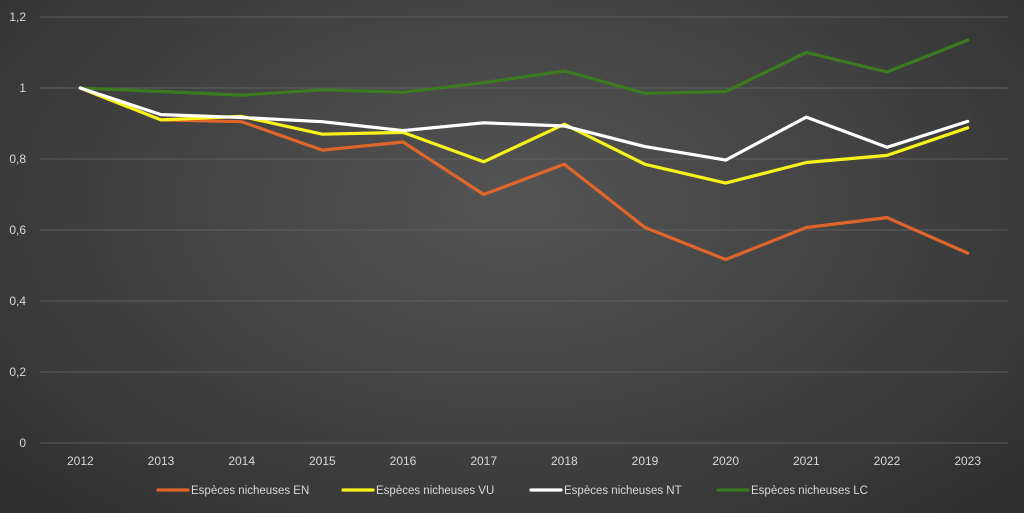 Image resolution: width=1024 pixels, height=513 pixels. What do you see at coordinates (241, 461) in the screenshot?
I see `x-tick-label: 2014` at bounding box center [241, 461].